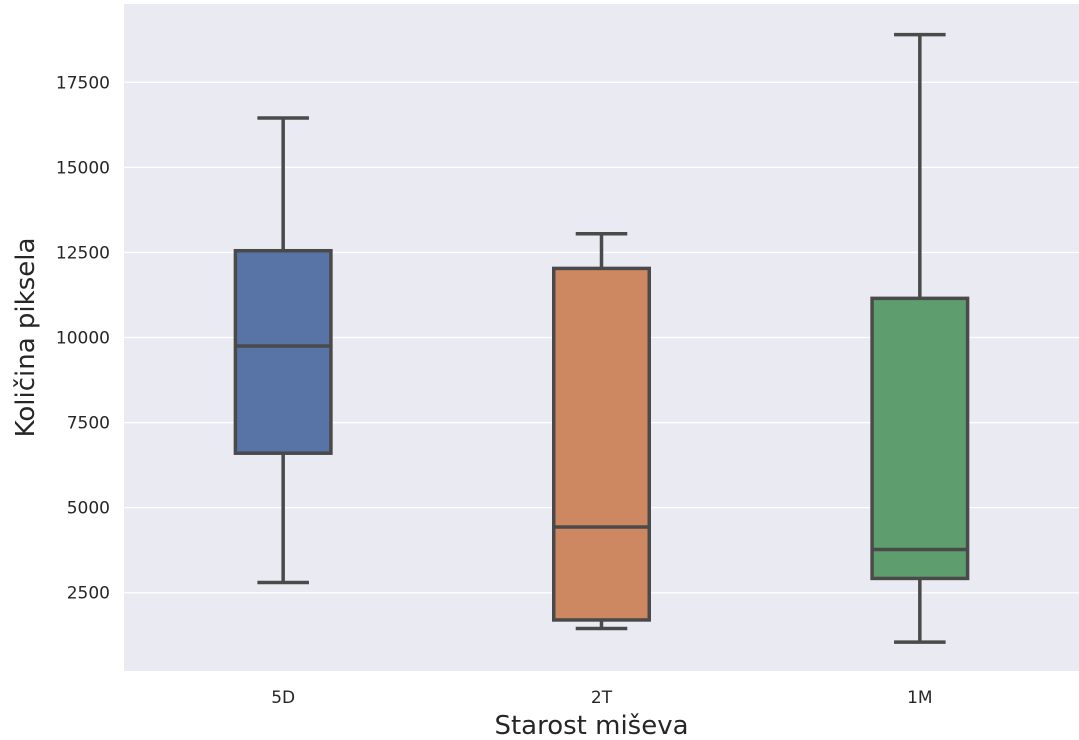  I want to click on y-tick-label: 17500, so click(83, 83).